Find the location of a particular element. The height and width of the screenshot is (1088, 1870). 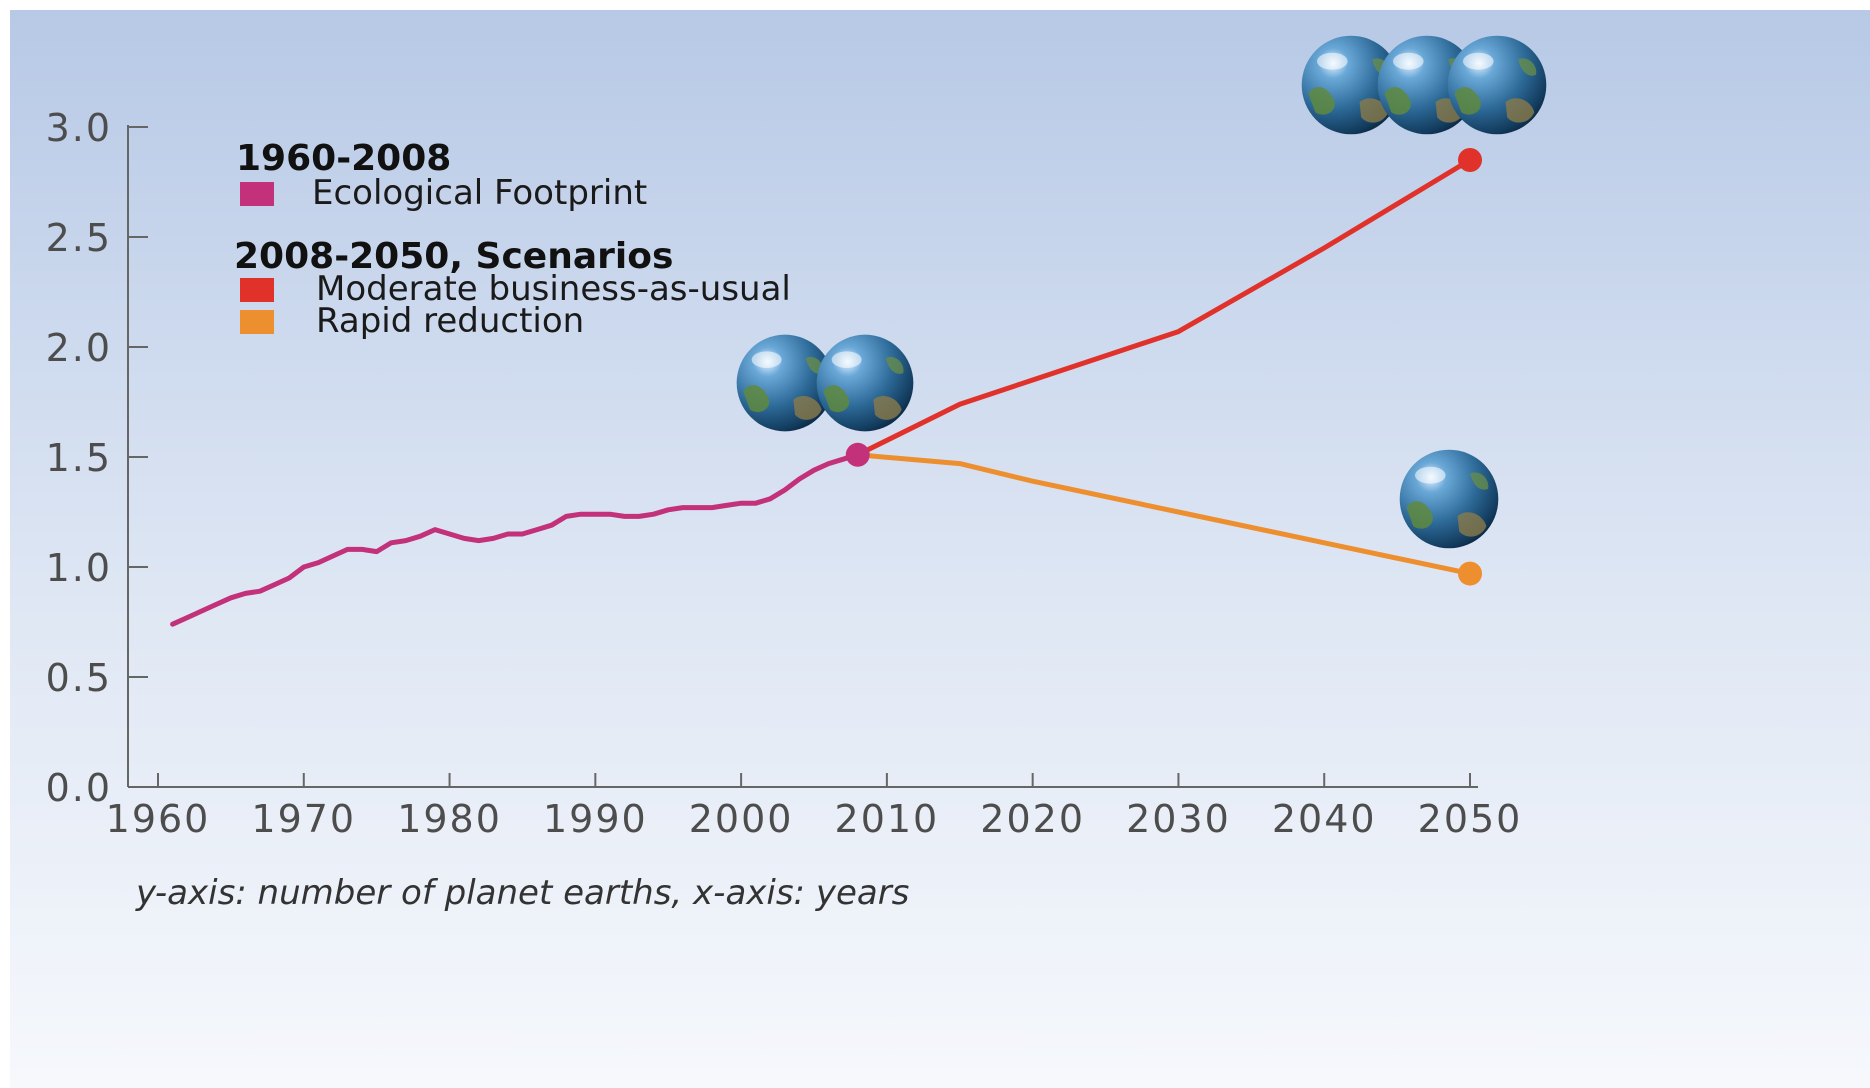

y-tick-label: 2.5 is located at coordinates (79, 238).